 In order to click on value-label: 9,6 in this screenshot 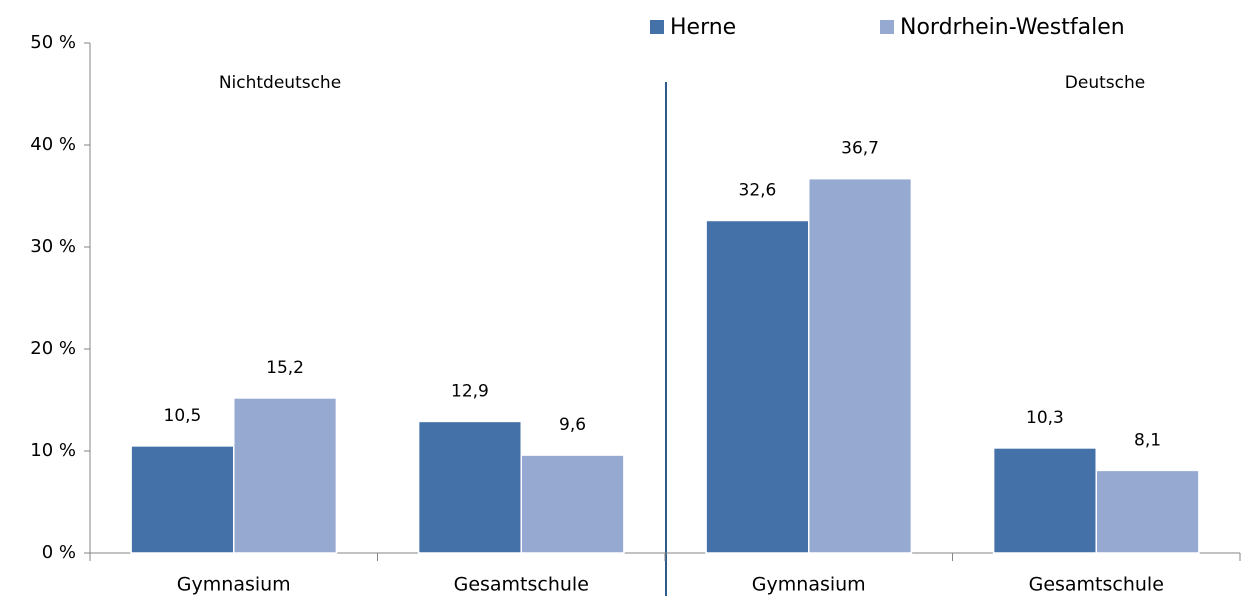, I will do `click(572, 425)`.